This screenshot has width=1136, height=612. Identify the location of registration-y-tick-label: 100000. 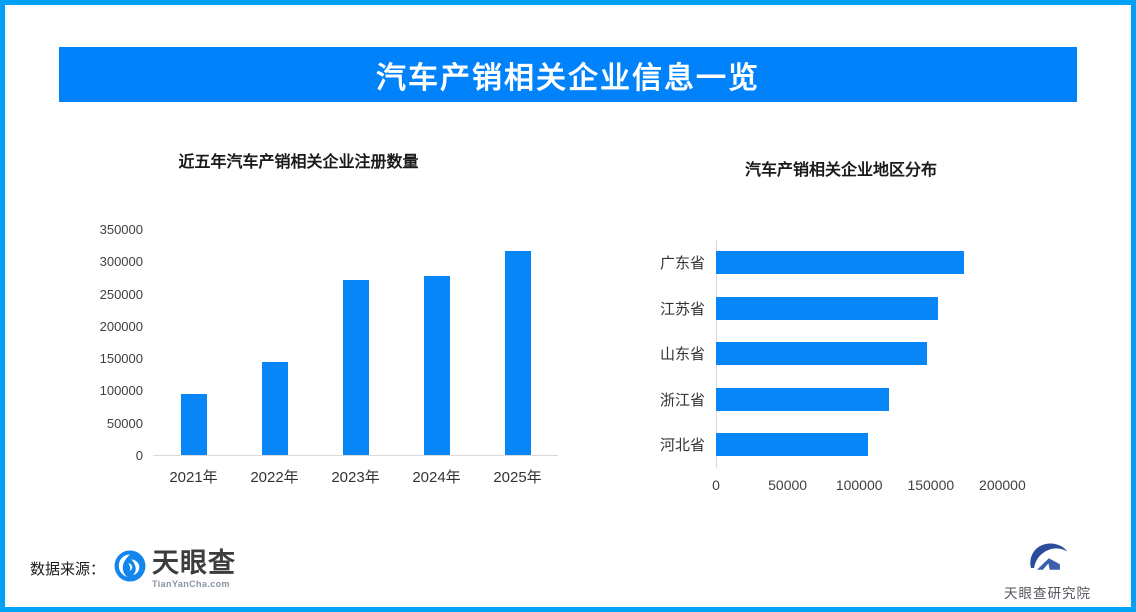
(121, 391).